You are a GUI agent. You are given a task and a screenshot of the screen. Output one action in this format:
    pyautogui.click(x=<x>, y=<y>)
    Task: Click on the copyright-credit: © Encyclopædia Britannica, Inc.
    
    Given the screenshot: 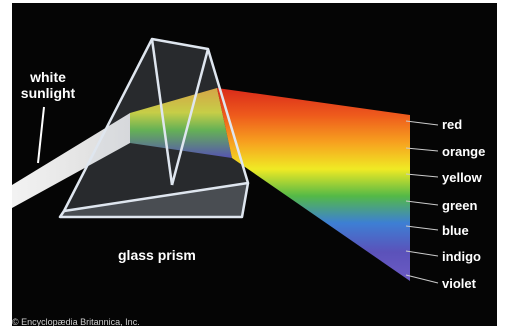 What is the action you would take?
    pyautogui.click(x=76, y=321)
    